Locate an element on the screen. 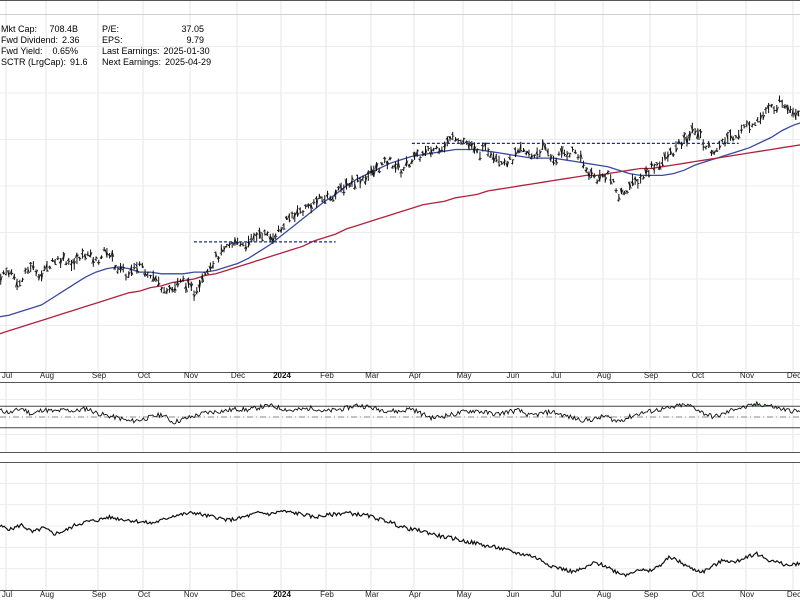 The width and height of the screenshot is (800, 605). oscillator-line is located at coordinates (400, 413).